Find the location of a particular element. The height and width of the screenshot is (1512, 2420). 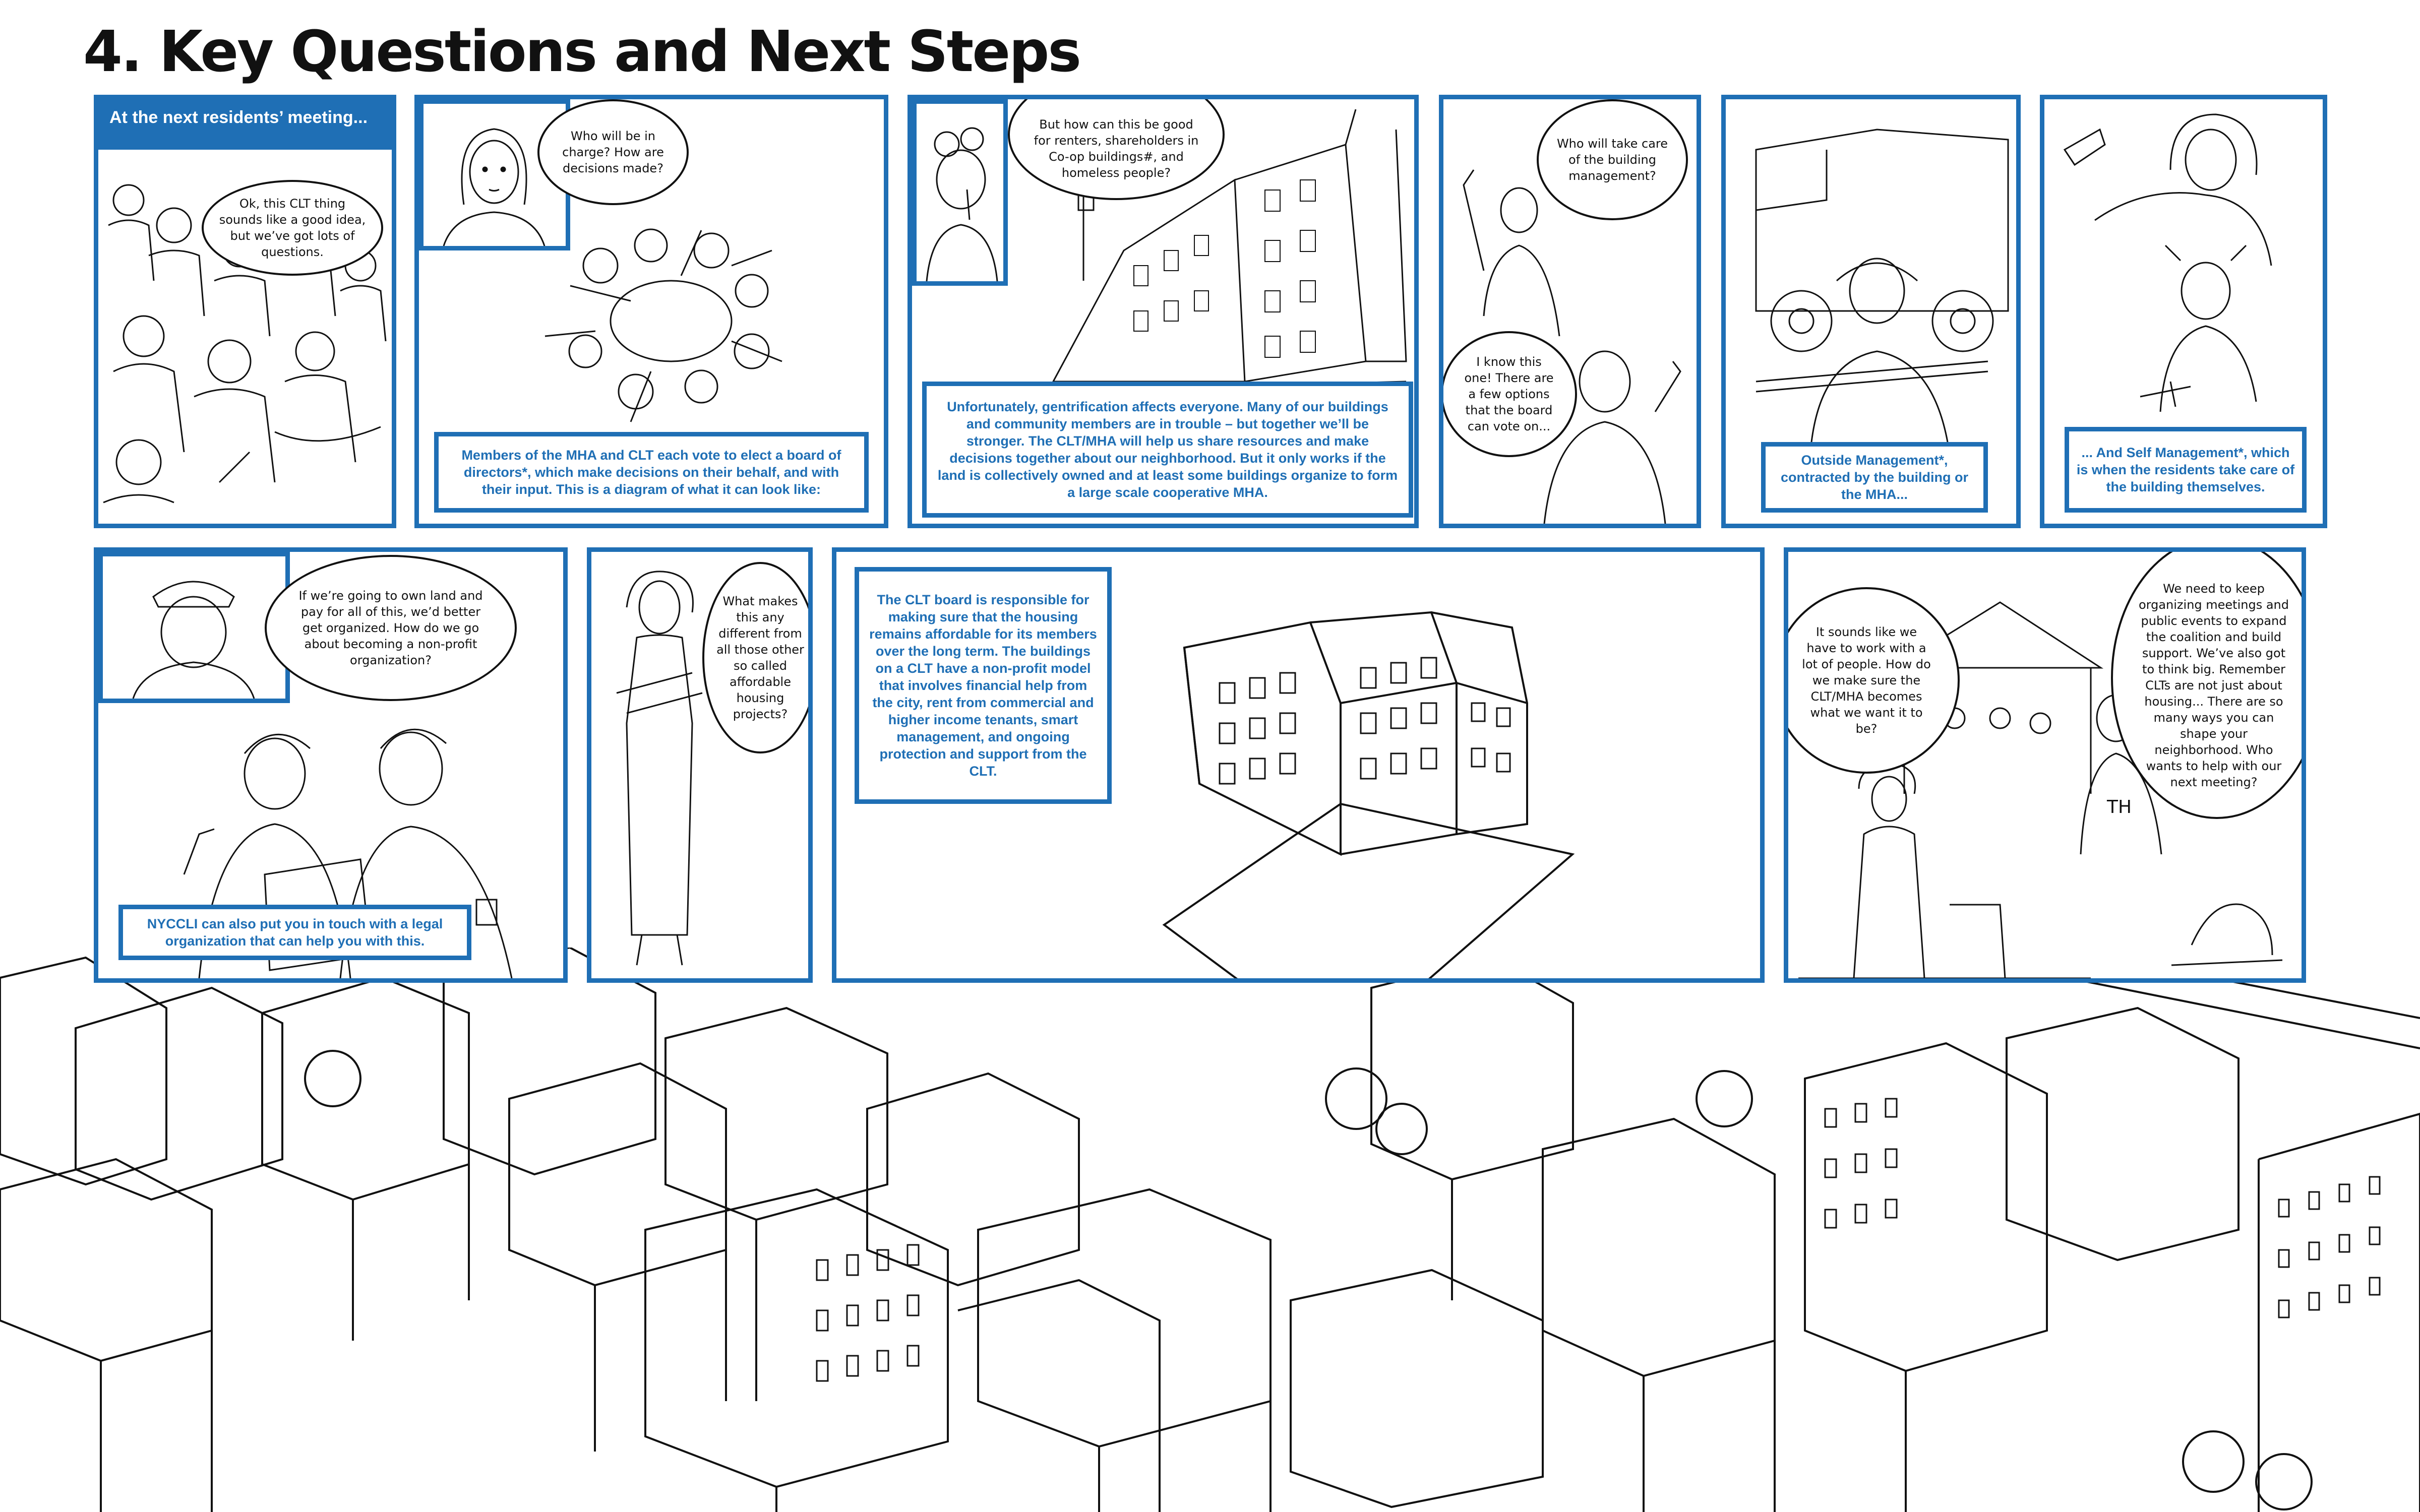

standing-woman-drawing is located at coordinates (659, 768).